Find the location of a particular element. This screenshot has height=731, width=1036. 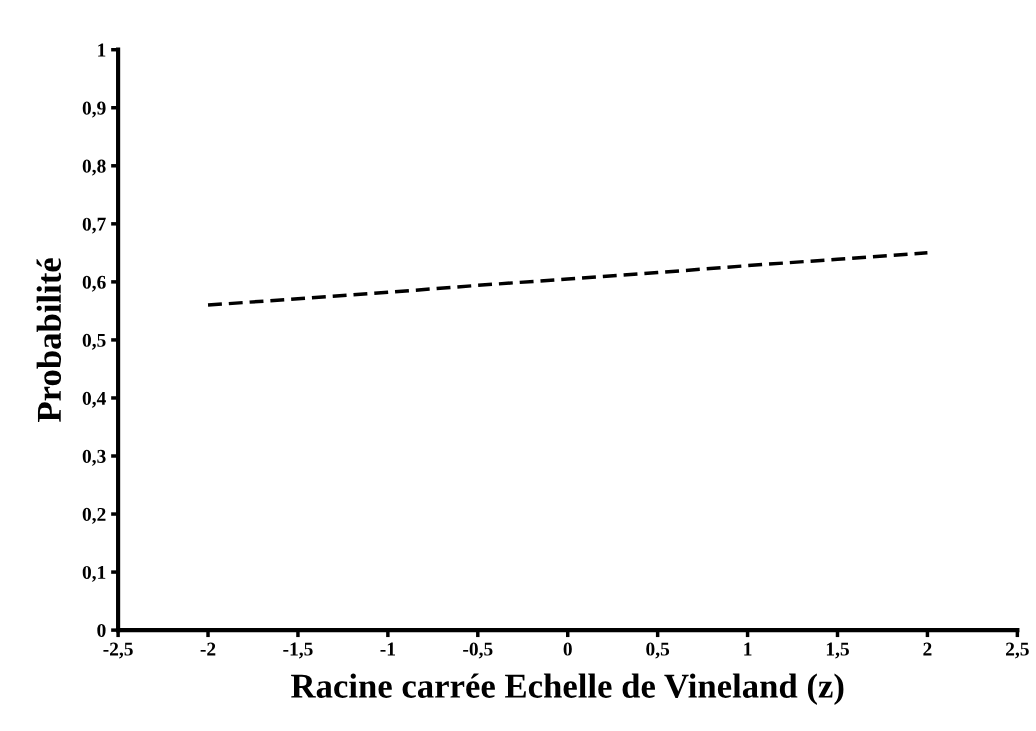

x-tick-label: -2 is located at coordinates (208, 649).